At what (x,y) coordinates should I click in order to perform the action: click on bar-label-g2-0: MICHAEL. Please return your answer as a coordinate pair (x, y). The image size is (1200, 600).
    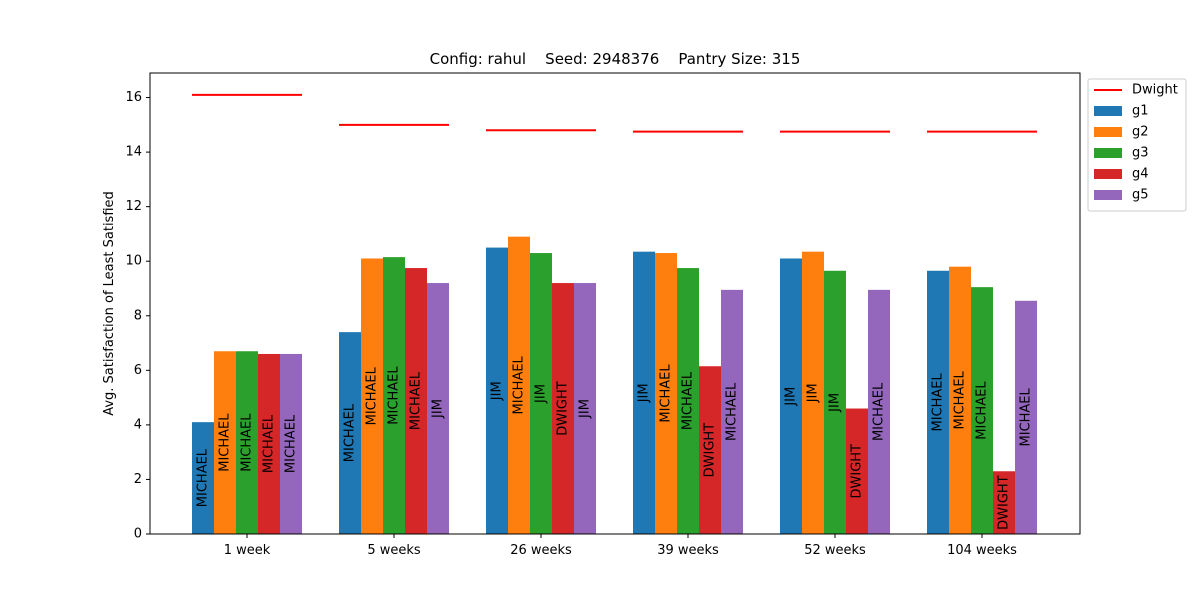
    Looking at the image, I should click on (225, 442).